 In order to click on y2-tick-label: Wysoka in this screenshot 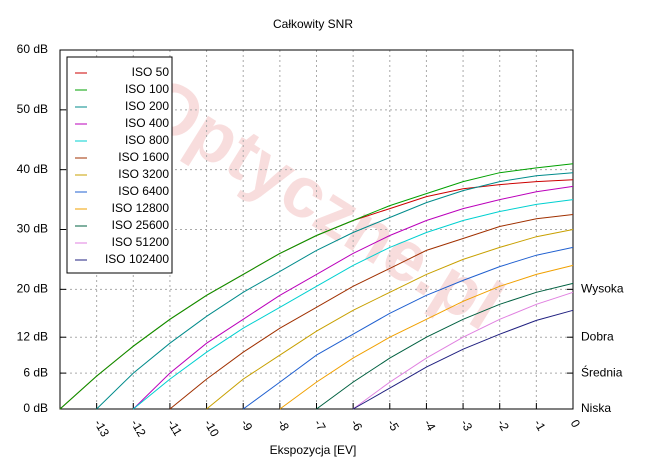, I will do `click(602, 289)`.